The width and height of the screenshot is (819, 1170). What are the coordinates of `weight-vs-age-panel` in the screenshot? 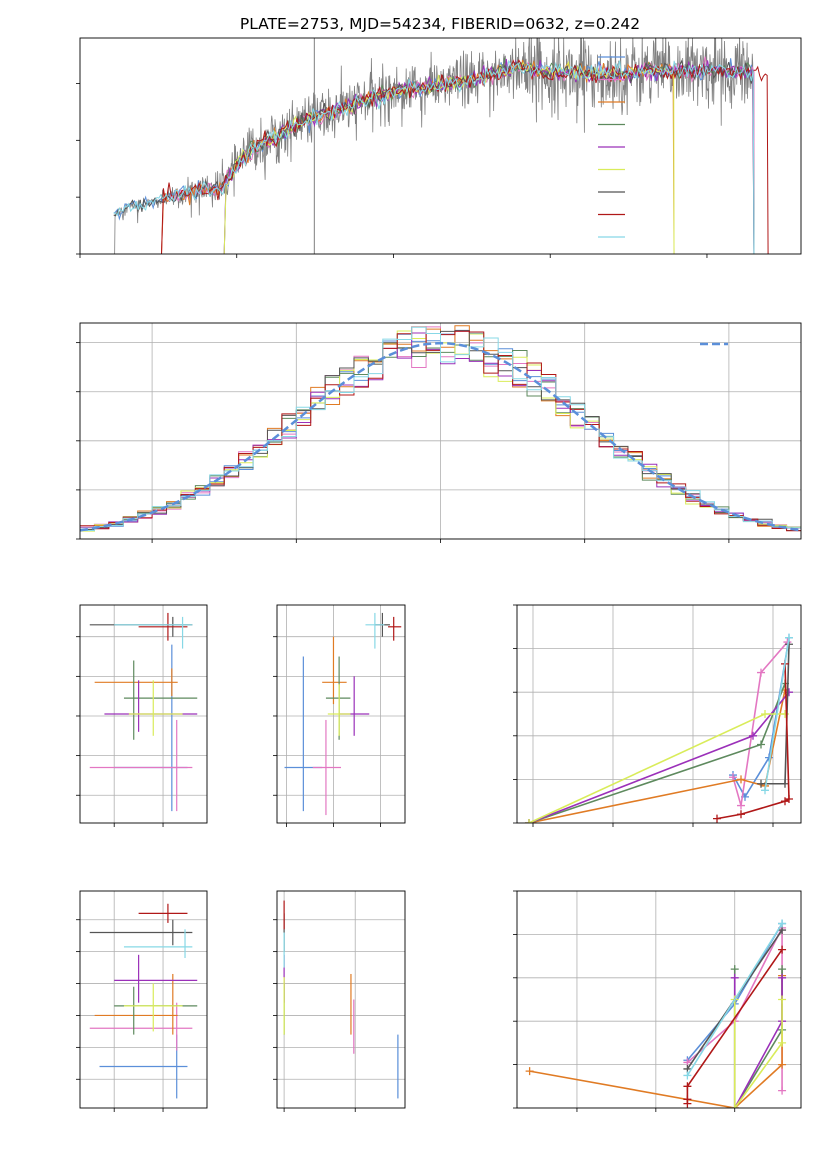 It's located at (657, 715).